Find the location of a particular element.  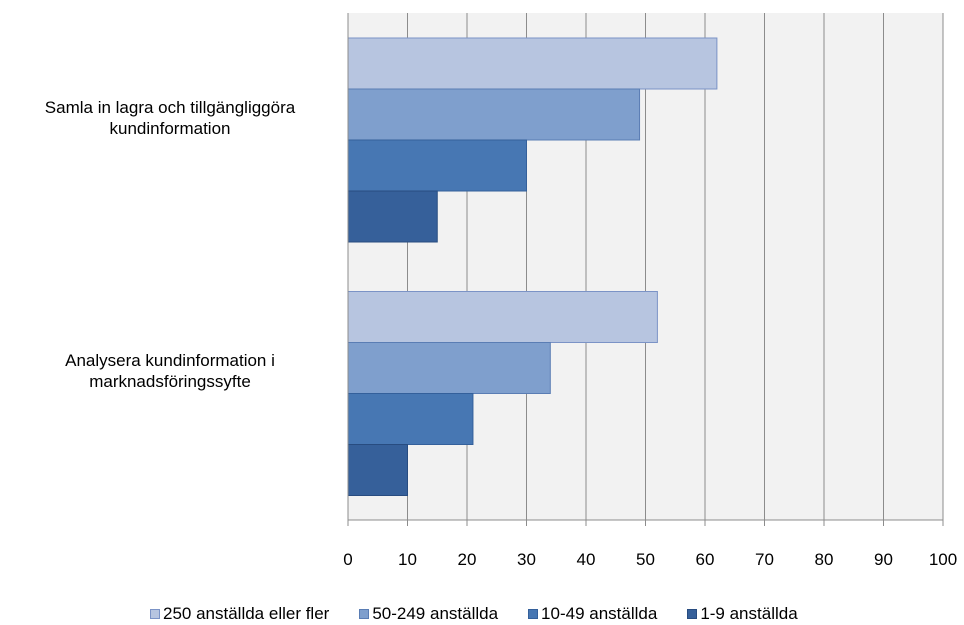

category-label-line: Samla in lagra och tillgängliggöra is located at coordinates (170, 107).